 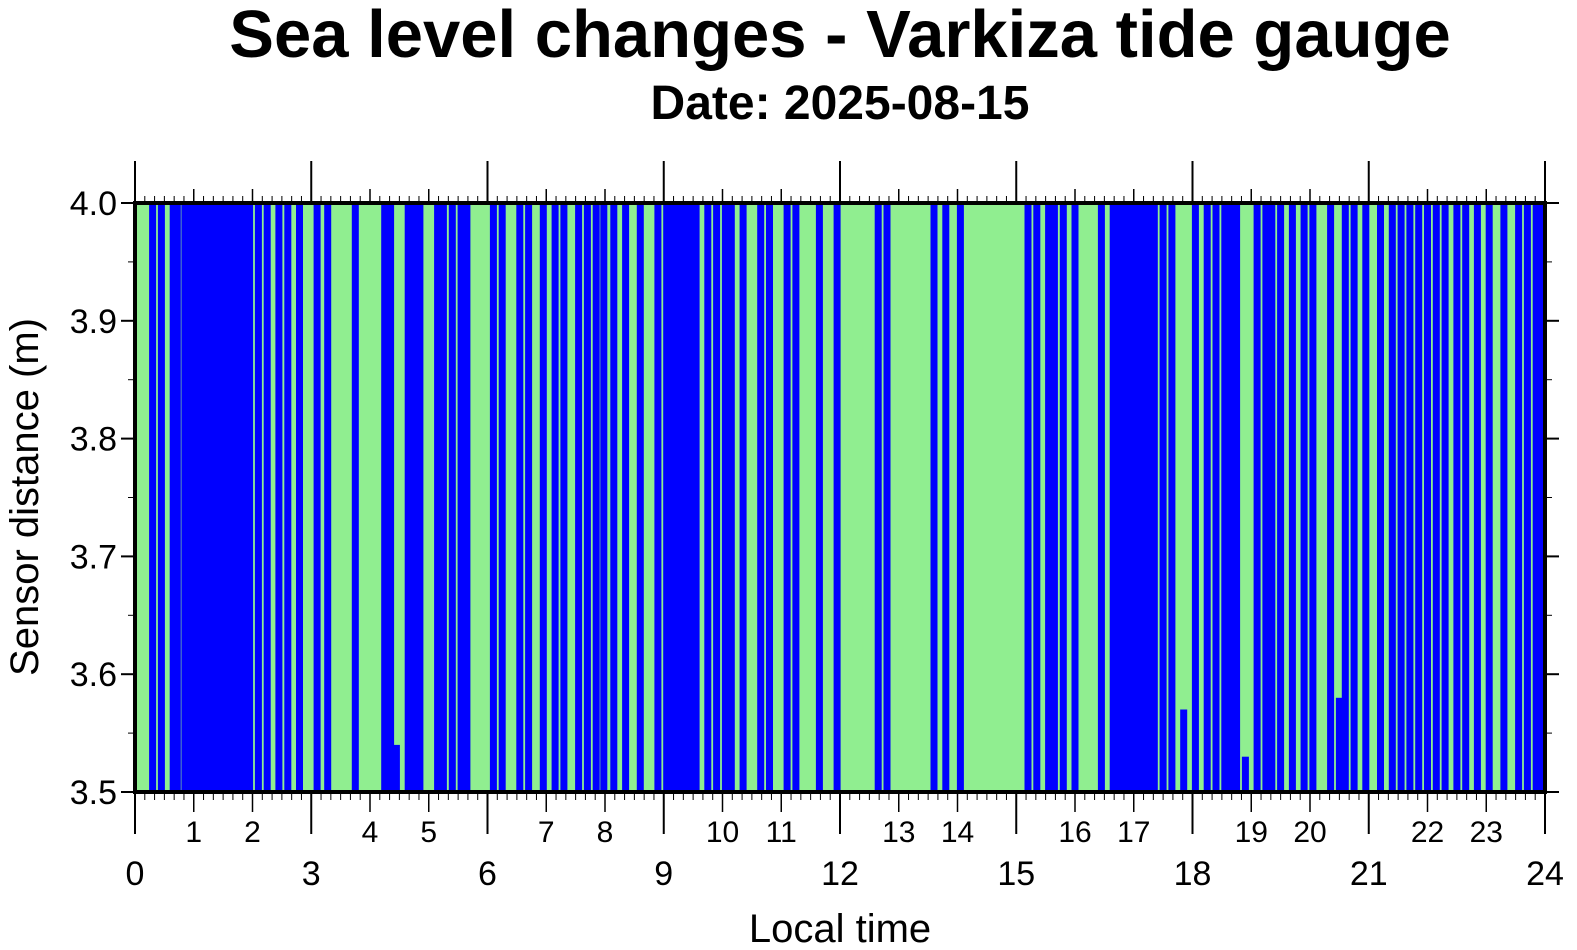 What do you see at coordinates (1016, 874) in the screenshot?
I see `x-tick-label: 15` at bounding box center [1016, 874].